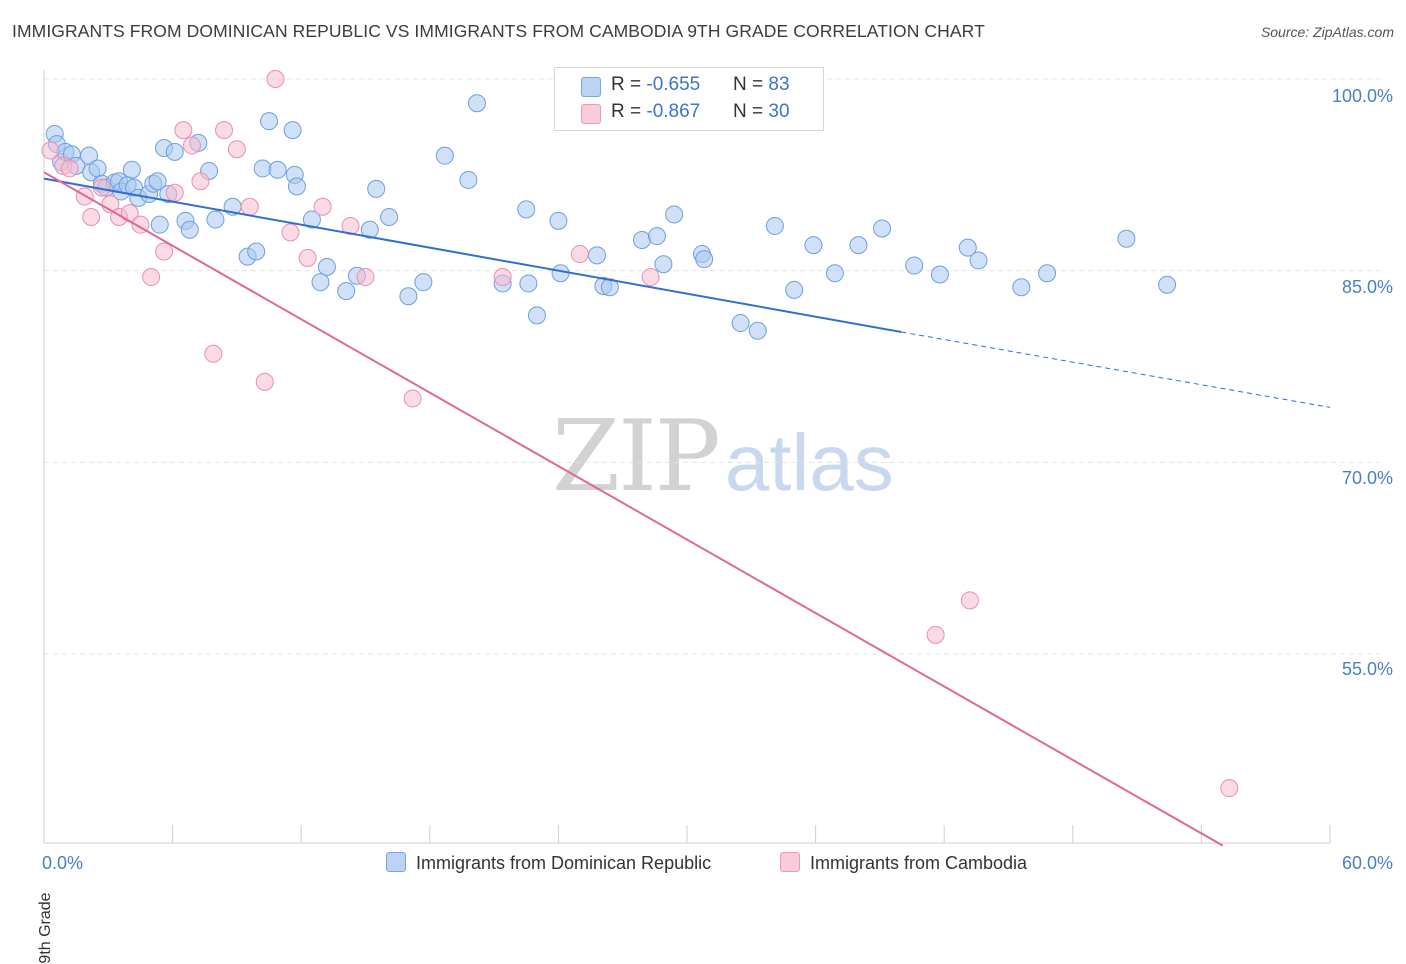  What do you see at coordinates (636, 457) in the screenshot?
I see `watermark-zip: ZIP` at bounding box center [636, 457].